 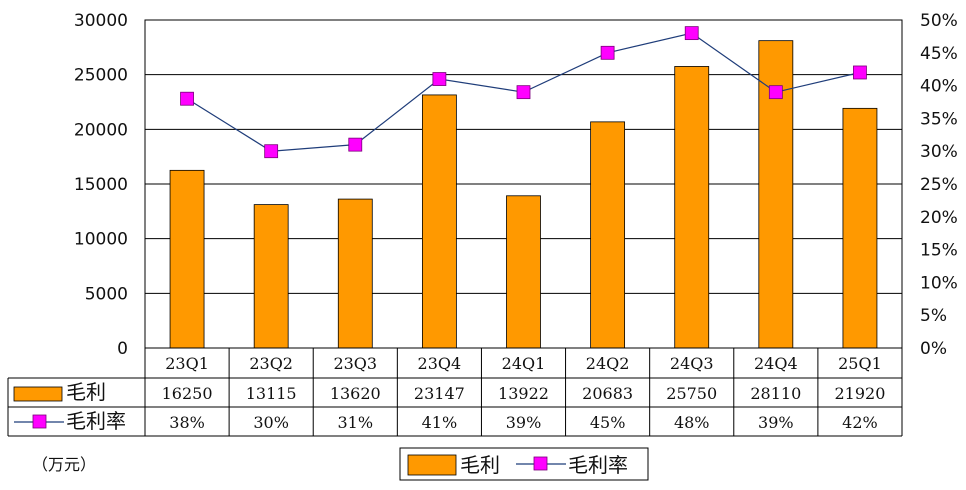 I want to click on y-right-tick-label: 30%, so click(x=939, y=152).